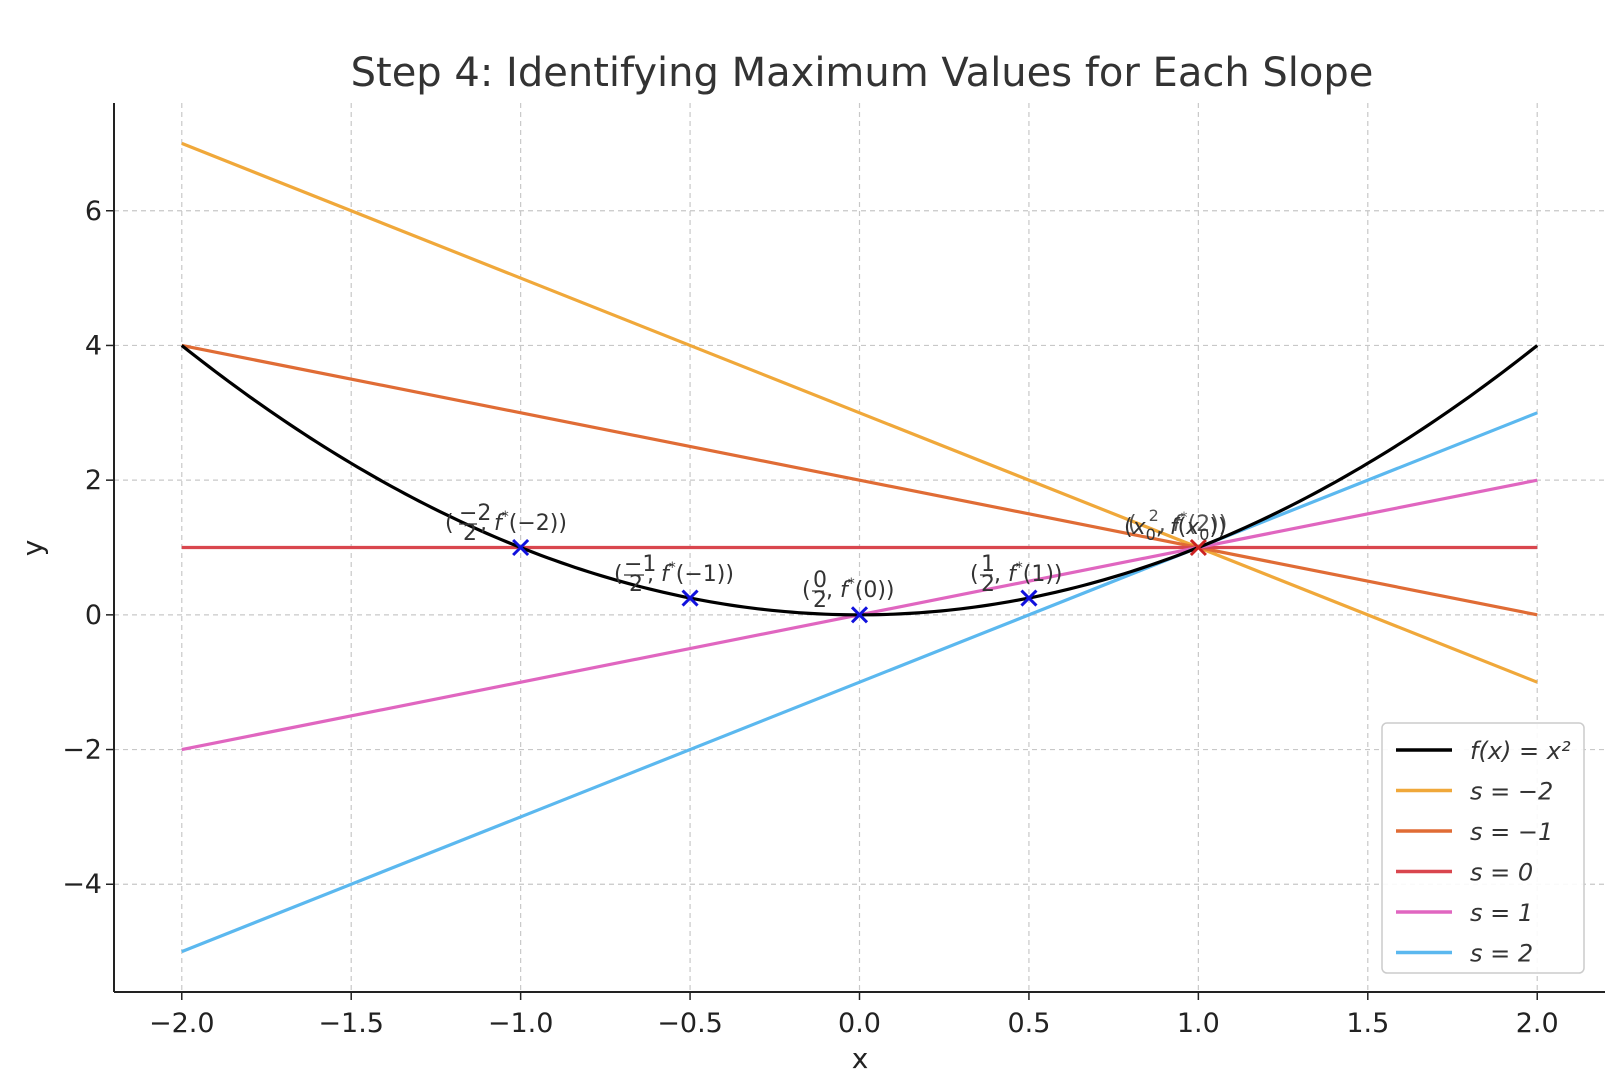  Describe the element at coordinates (351, 1023) in the screenshot. I see `x-tick-label: −1.5` at that location.